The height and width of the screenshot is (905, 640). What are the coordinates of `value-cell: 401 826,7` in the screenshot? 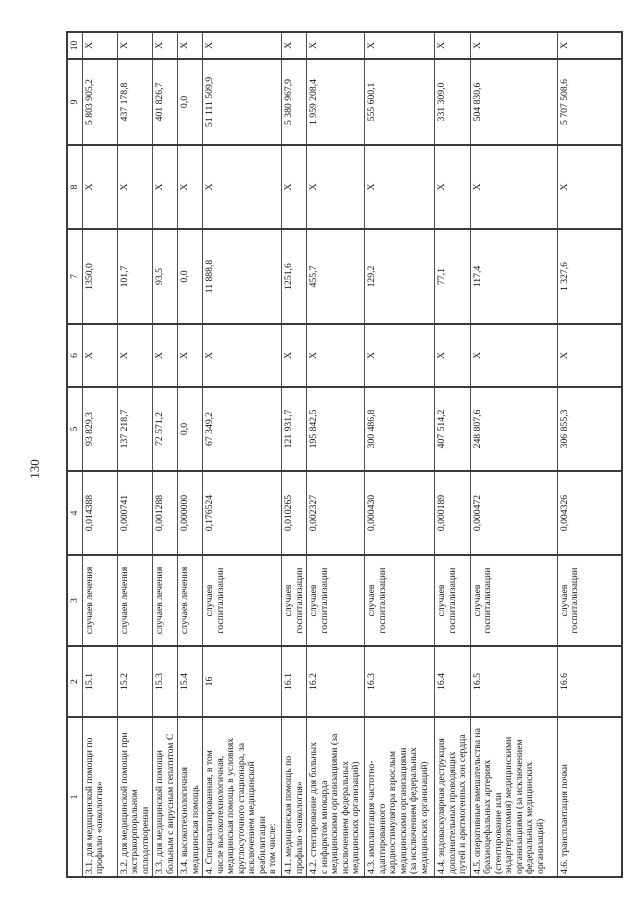 It's located at (165, 102).